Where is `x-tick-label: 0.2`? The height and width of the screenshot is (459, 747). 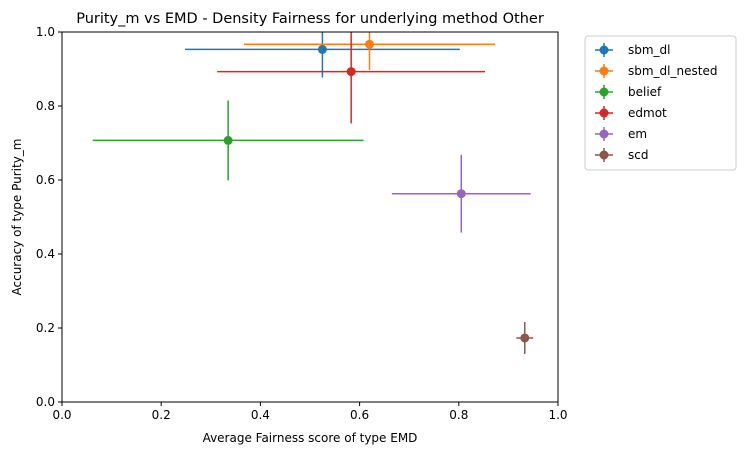
x-tick-label: 0.2 is located at coordinates (161, 415).